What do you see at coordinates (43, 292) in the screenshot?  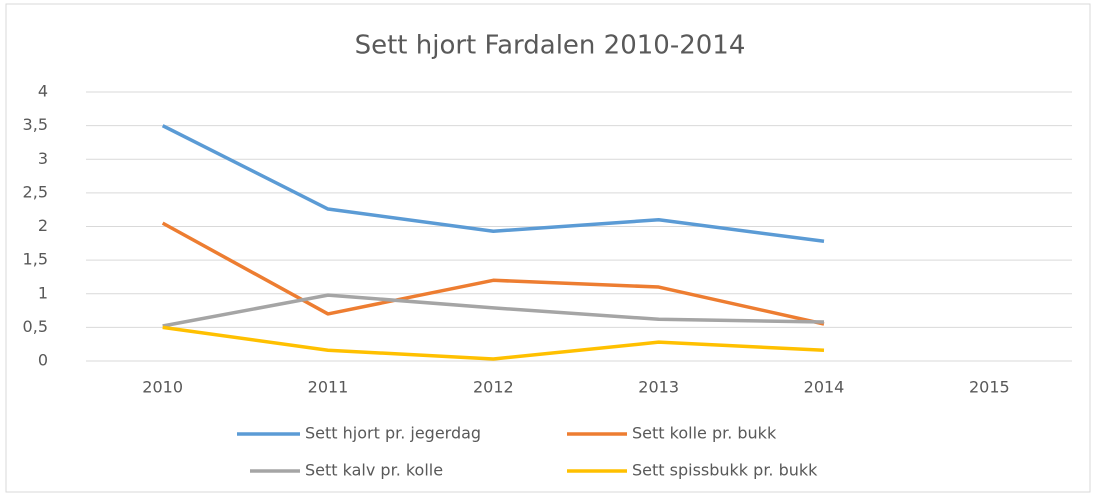 I see `y-tick-label: 1` at bounding box center [43, 292].